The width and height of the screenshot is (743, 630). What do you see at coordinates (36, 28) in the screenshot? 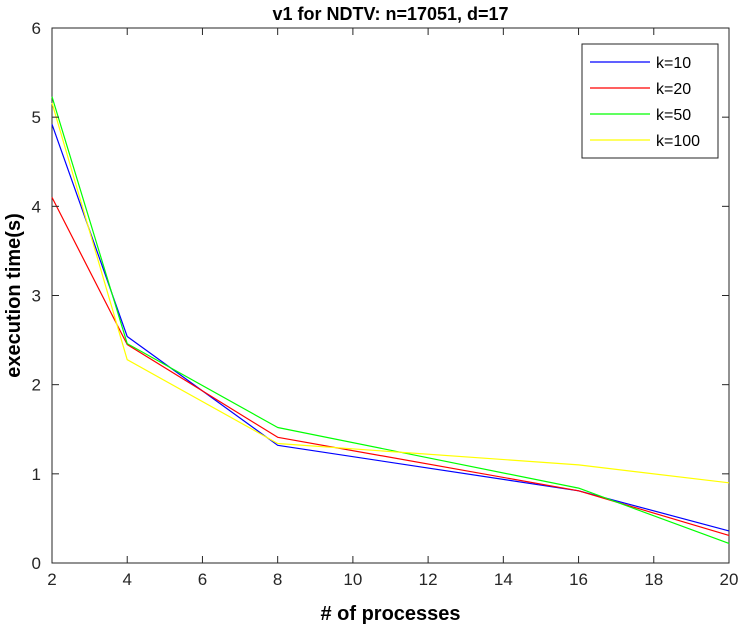
I see `y-tick-label: 6` at bounding box center [36, 28].